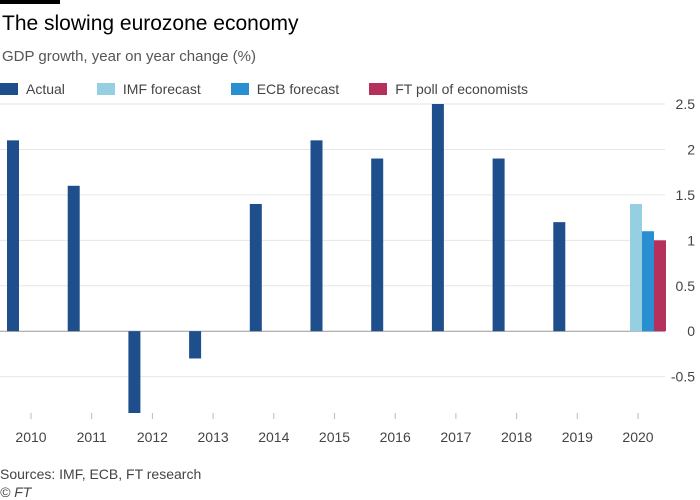 The image size is (700, 500). What do you see at coordinates (195, 345) in the screenshot?
I see `bar-actual-2013` at bounding box center [195, 345].